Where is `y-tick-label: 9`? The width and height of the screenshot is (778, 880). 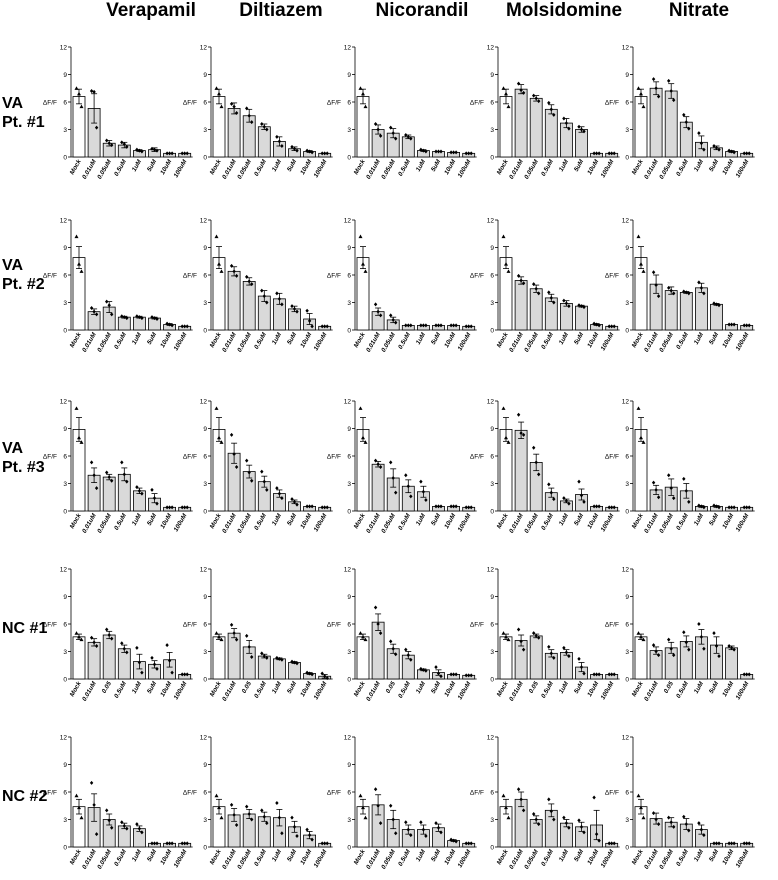 y-tick-label: 9 is located at coordinates (492, 429).